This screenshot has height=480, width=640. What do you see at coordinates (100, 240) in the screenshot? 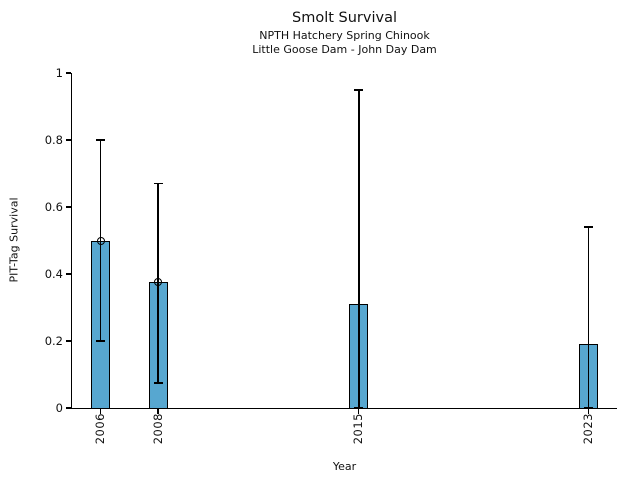
I see `point-marker-2006` at bounding box center [100, 240].